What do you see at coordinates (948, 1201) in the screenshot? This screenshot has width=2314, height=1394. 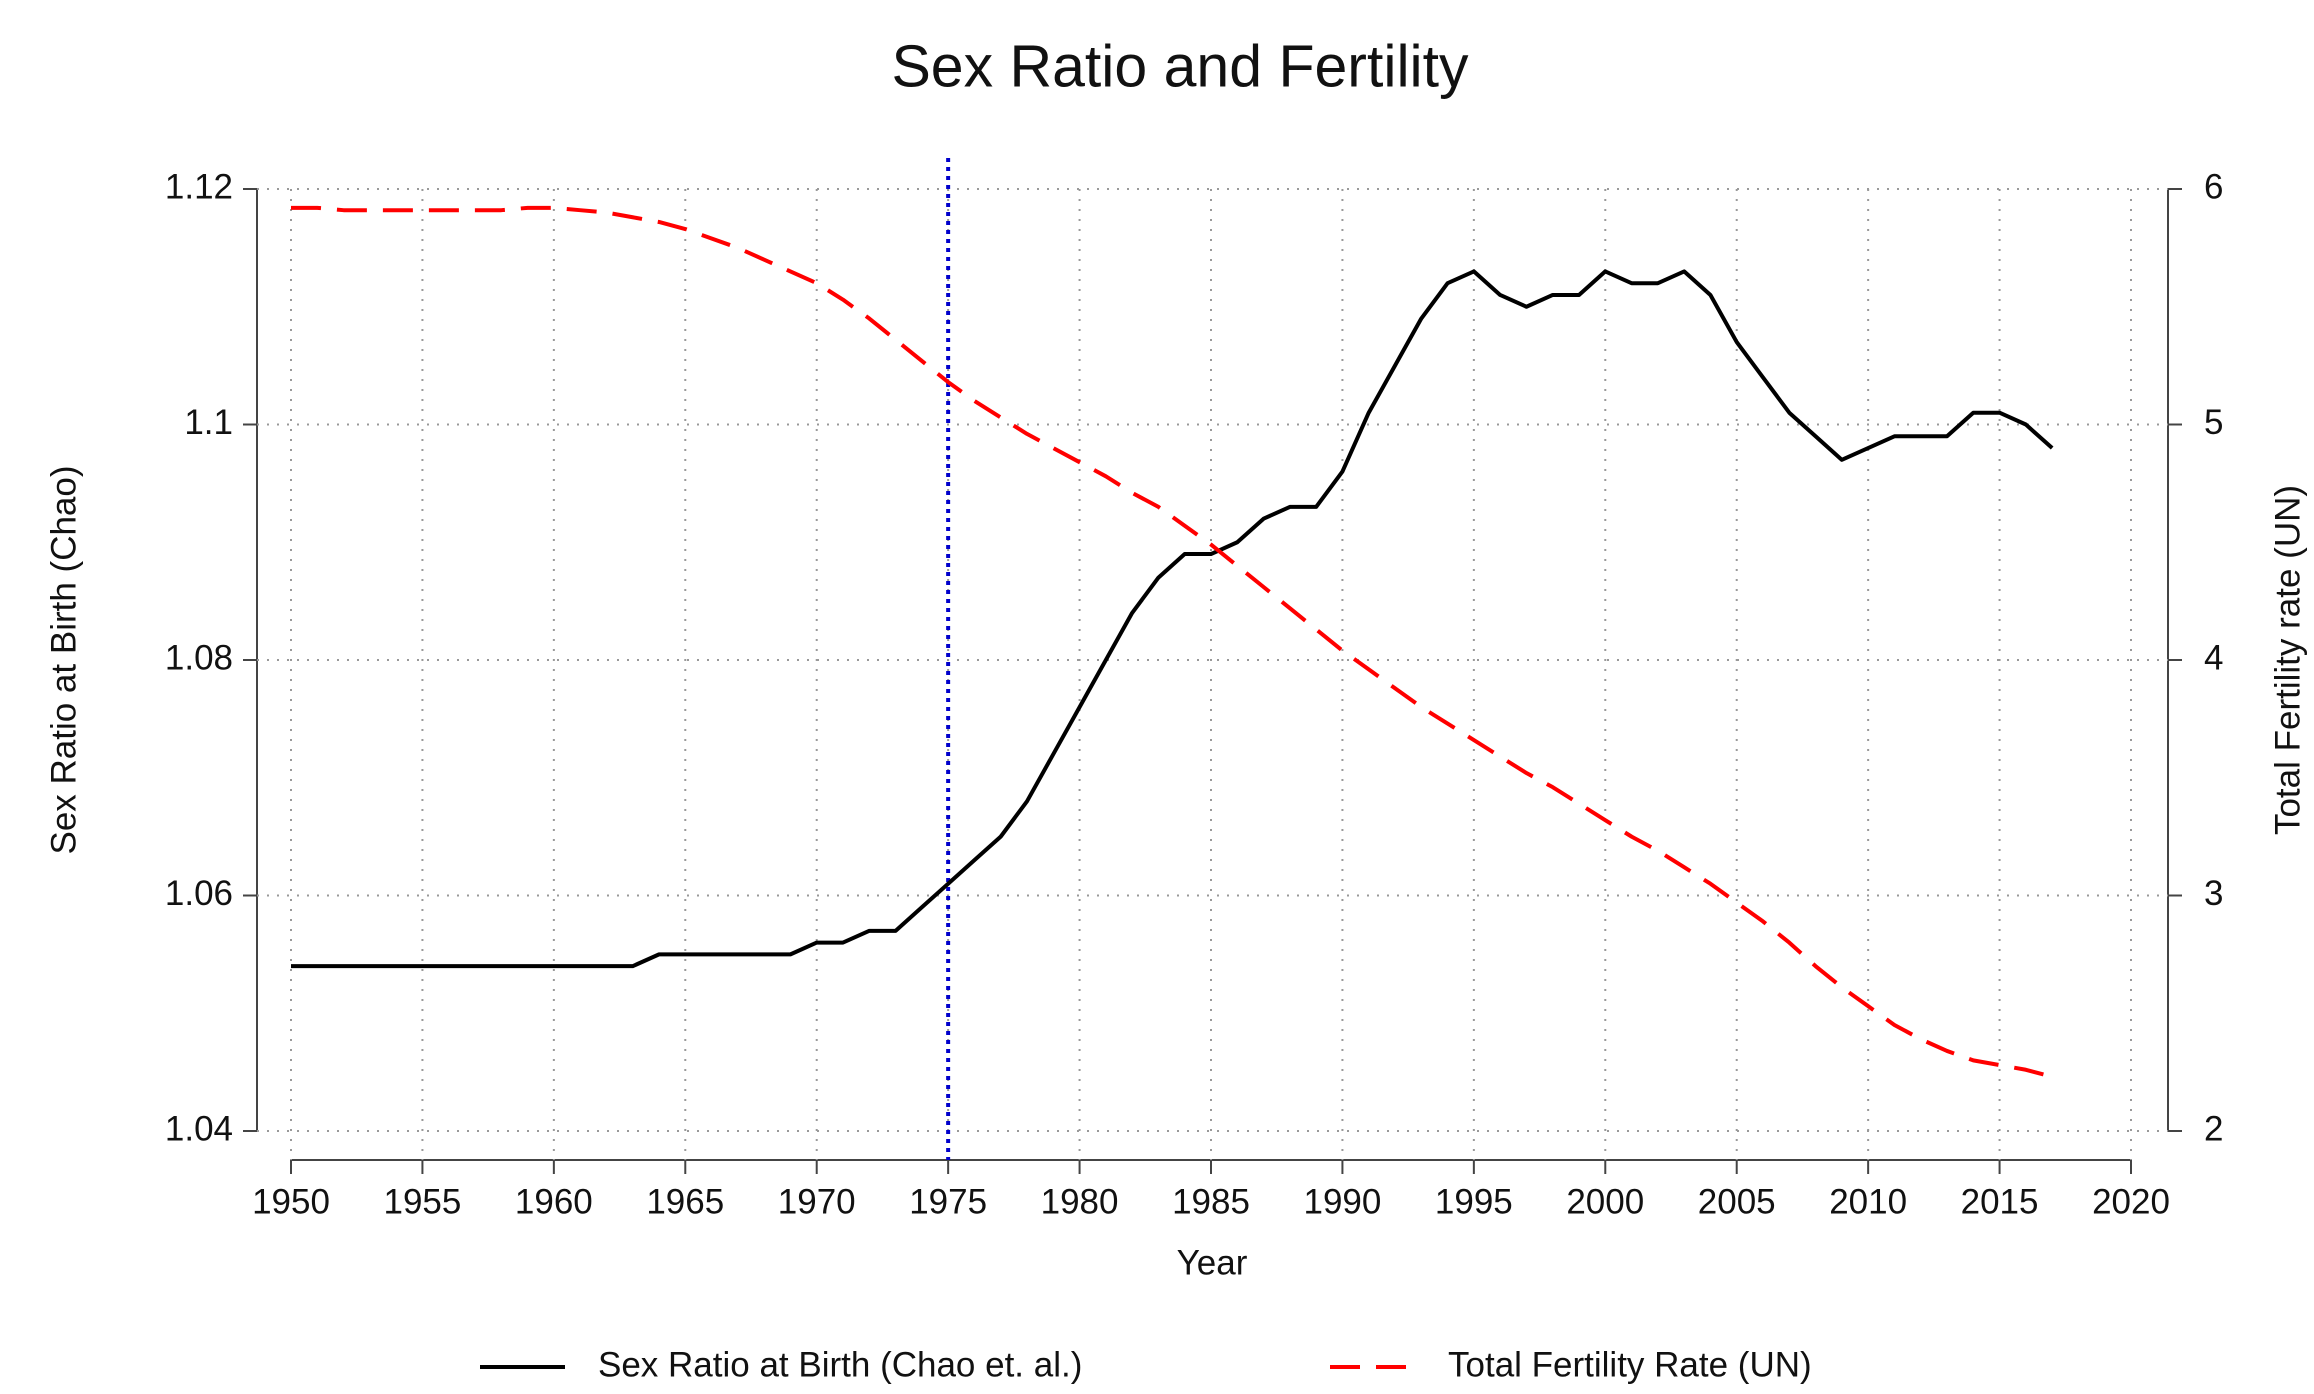 I see `x-tick-label: 1975` at bounding box center [948, 1201].